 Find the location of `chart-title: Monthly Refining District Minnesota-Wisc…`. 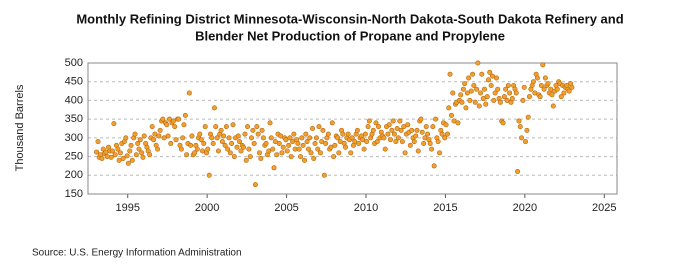

chart-title: Monthly Refining District Minnesota-Wisc… is located at coordinates (349, 18).